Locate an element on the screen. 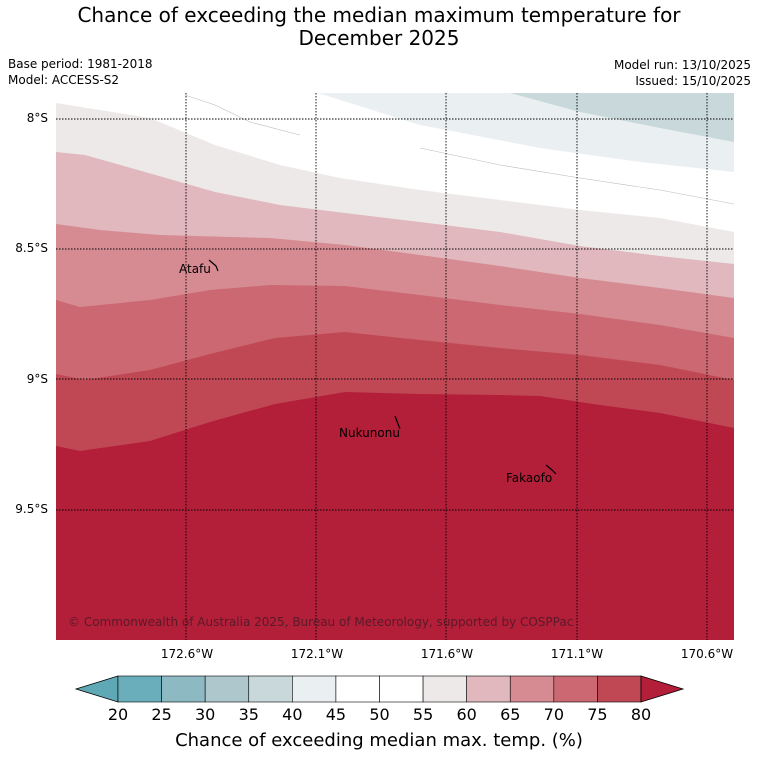 This screenshot has height=781, width=758. place-atafu: Atafu is located at coordinates (195, 269).